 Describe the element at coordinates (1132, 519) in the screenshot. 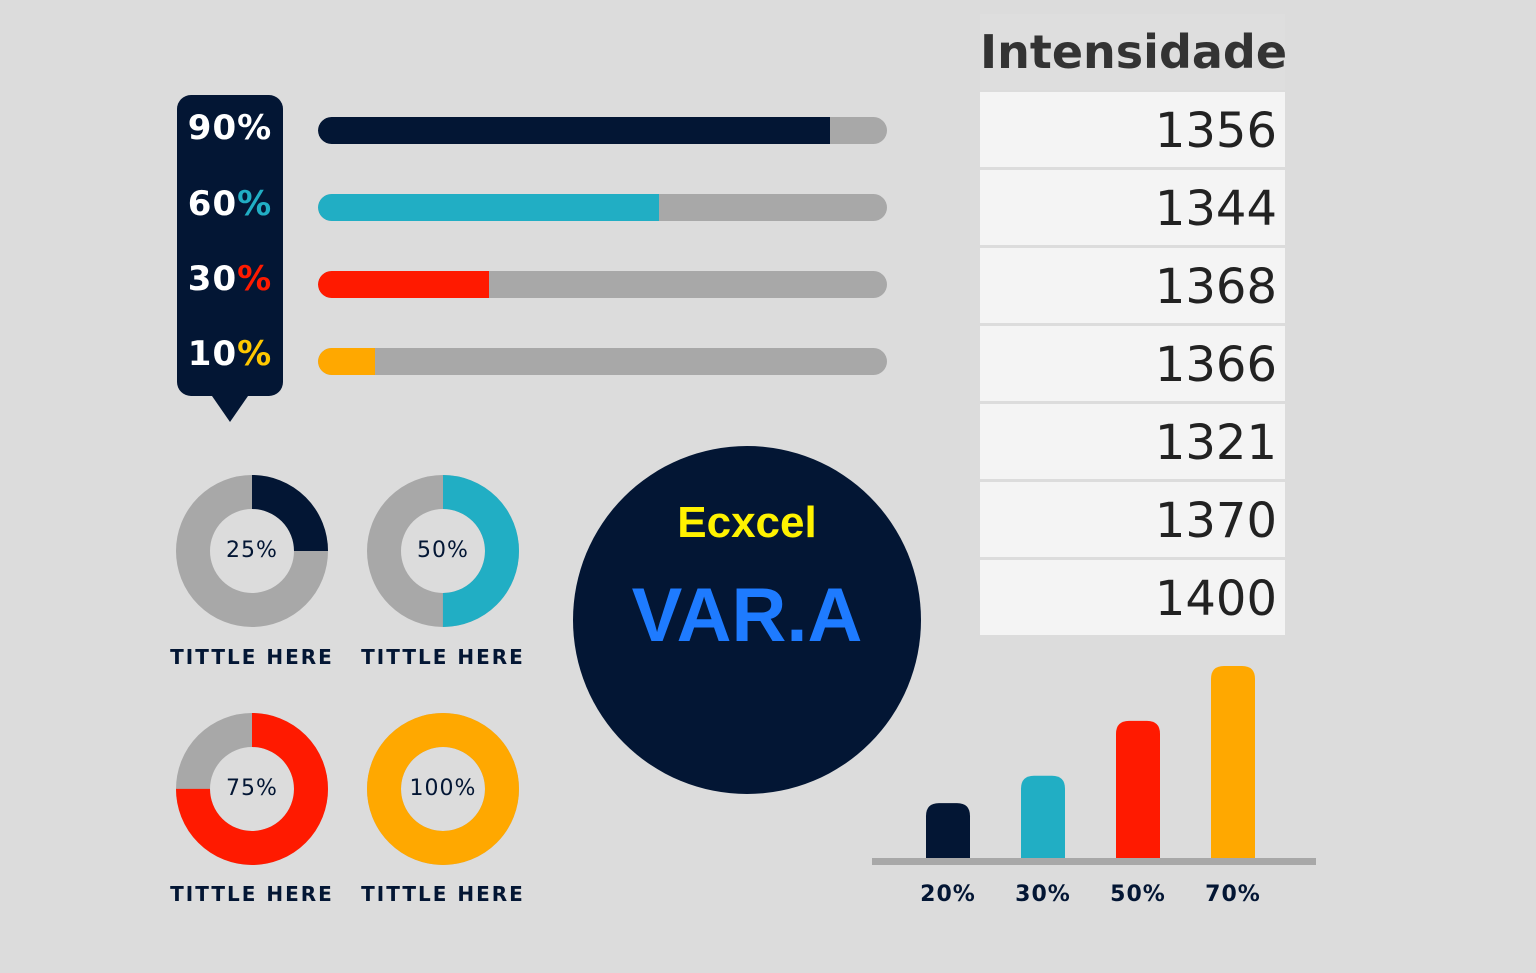

I see `table-cell: 1370` at that location.